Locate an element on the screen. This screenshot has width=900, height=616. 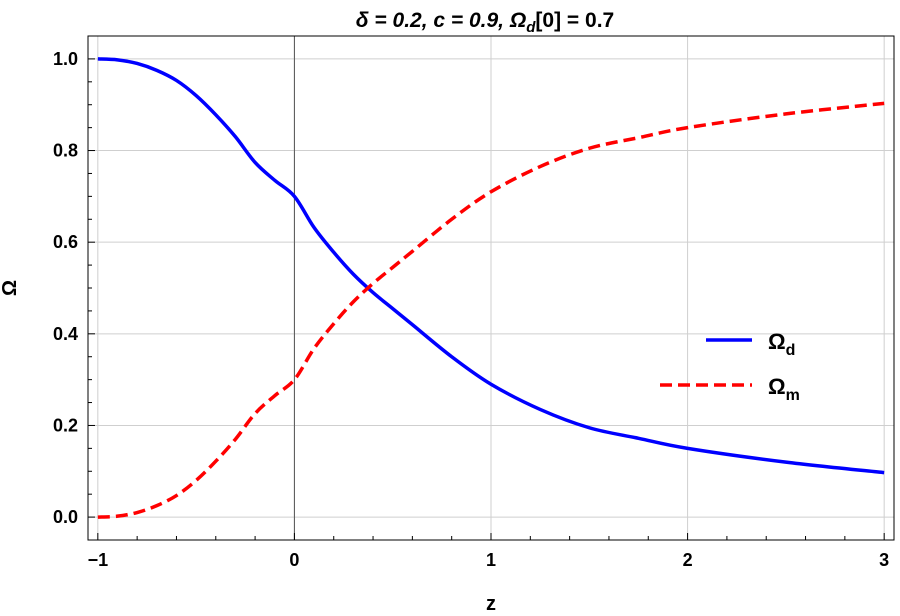
chart-title: δ = 0.2, c = 0.9, Ωd[0] = 0.7 is located at coordinates (485, 22).